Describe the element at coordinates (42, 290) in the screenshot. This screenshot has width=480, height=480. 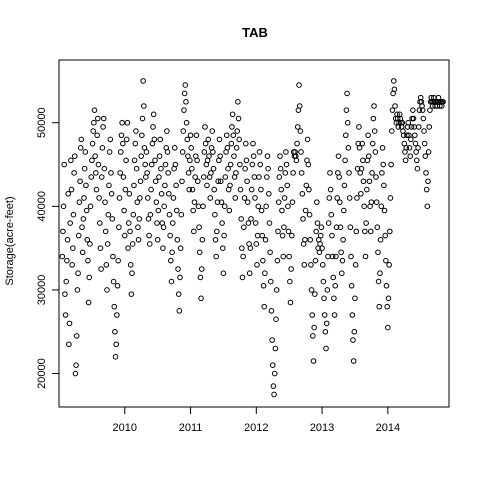
I see `y-tick-label: 30000` at that location.